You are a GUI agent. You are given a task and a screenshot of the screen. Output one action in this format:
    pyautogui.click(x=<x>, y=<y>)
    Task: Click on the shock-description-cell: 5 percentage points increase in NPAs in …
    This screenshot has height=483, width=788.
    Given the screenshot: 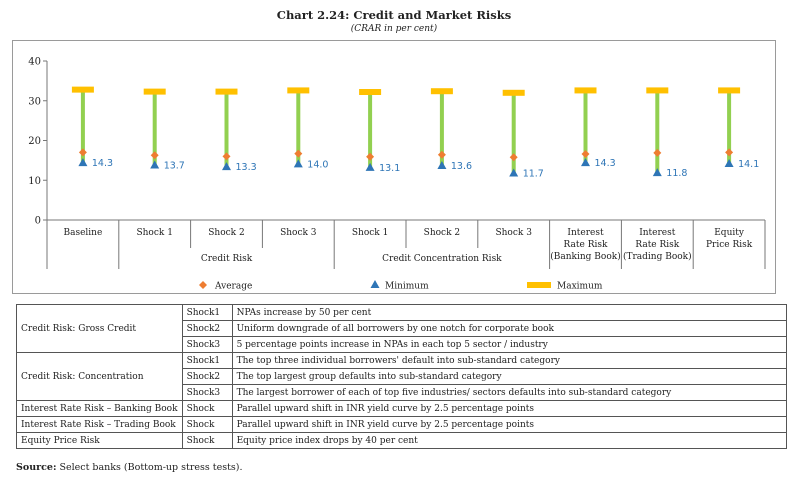 What is the action you would take?
    pyautogui.click(x=509, y=344)
    